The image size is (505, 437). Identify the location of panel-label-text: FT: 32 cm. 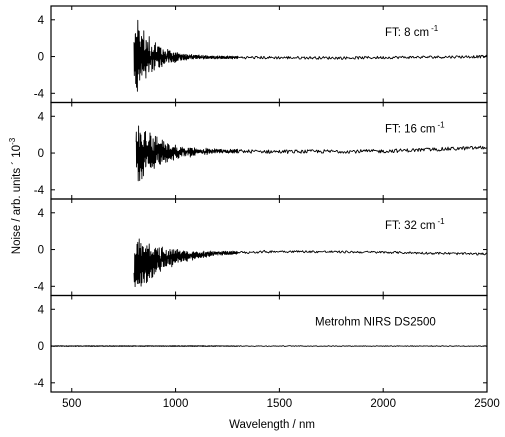
(410, 226).